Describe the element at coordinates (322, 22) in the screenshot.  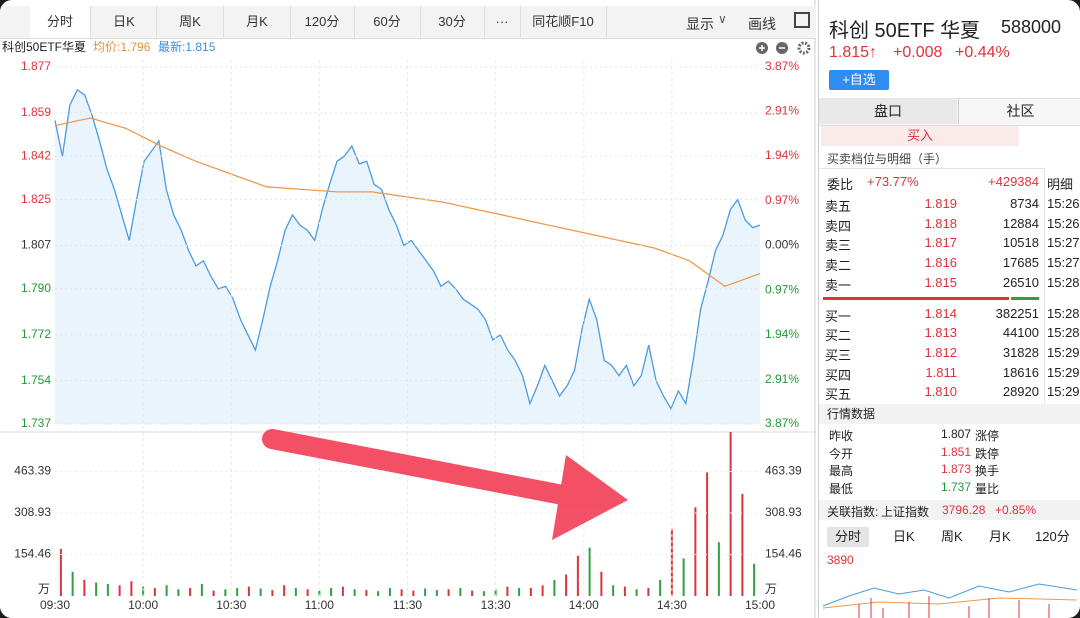
I see `toolbar-tab: 120分` at that location.